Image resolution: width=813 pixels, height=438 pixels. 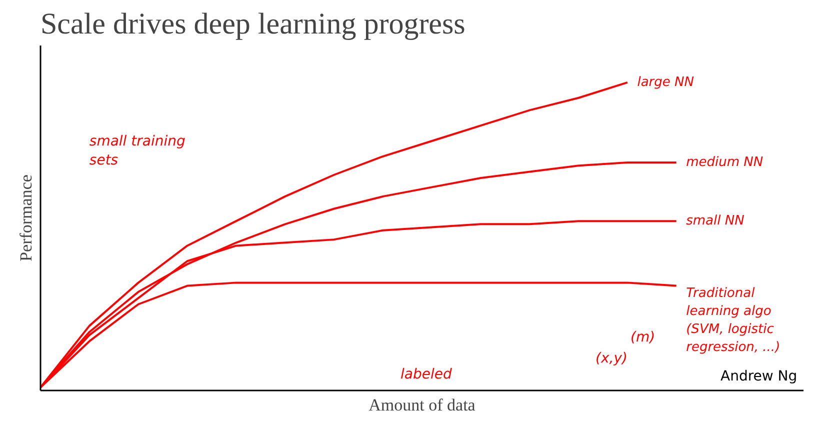 I want to click on series-label: small NN, so click(x=715, y=221).